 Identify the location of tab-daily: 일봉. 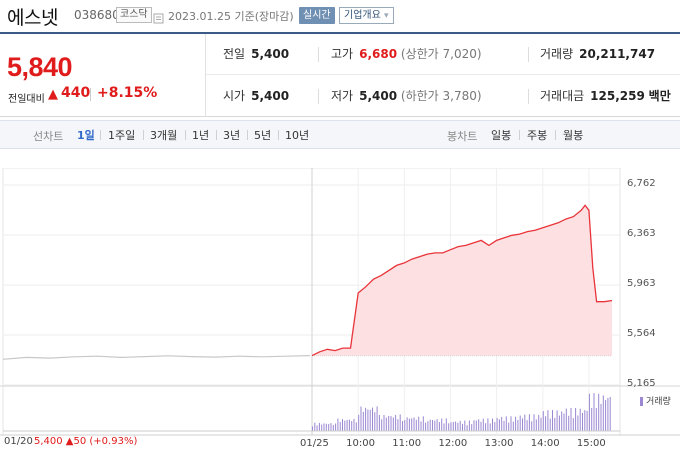
(501, 135).